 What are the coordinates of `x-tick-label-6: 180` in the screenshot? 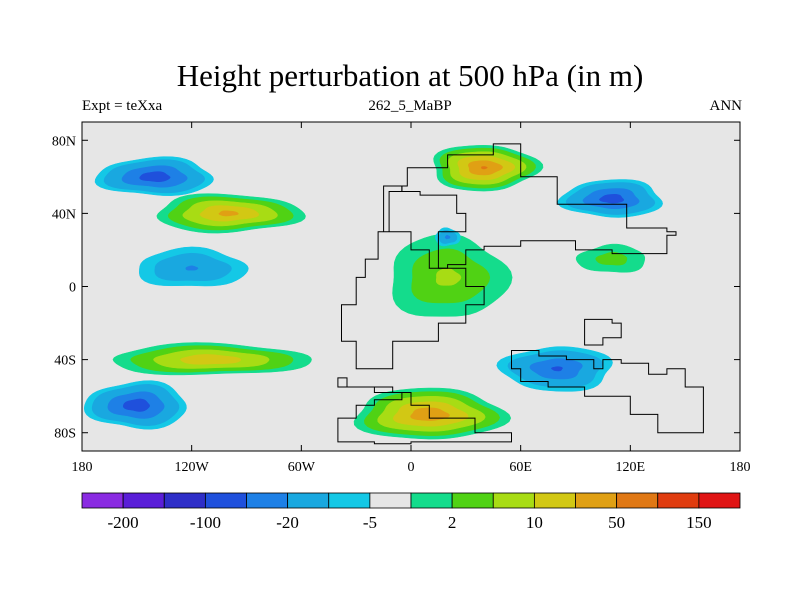 It's located at (740, 467).